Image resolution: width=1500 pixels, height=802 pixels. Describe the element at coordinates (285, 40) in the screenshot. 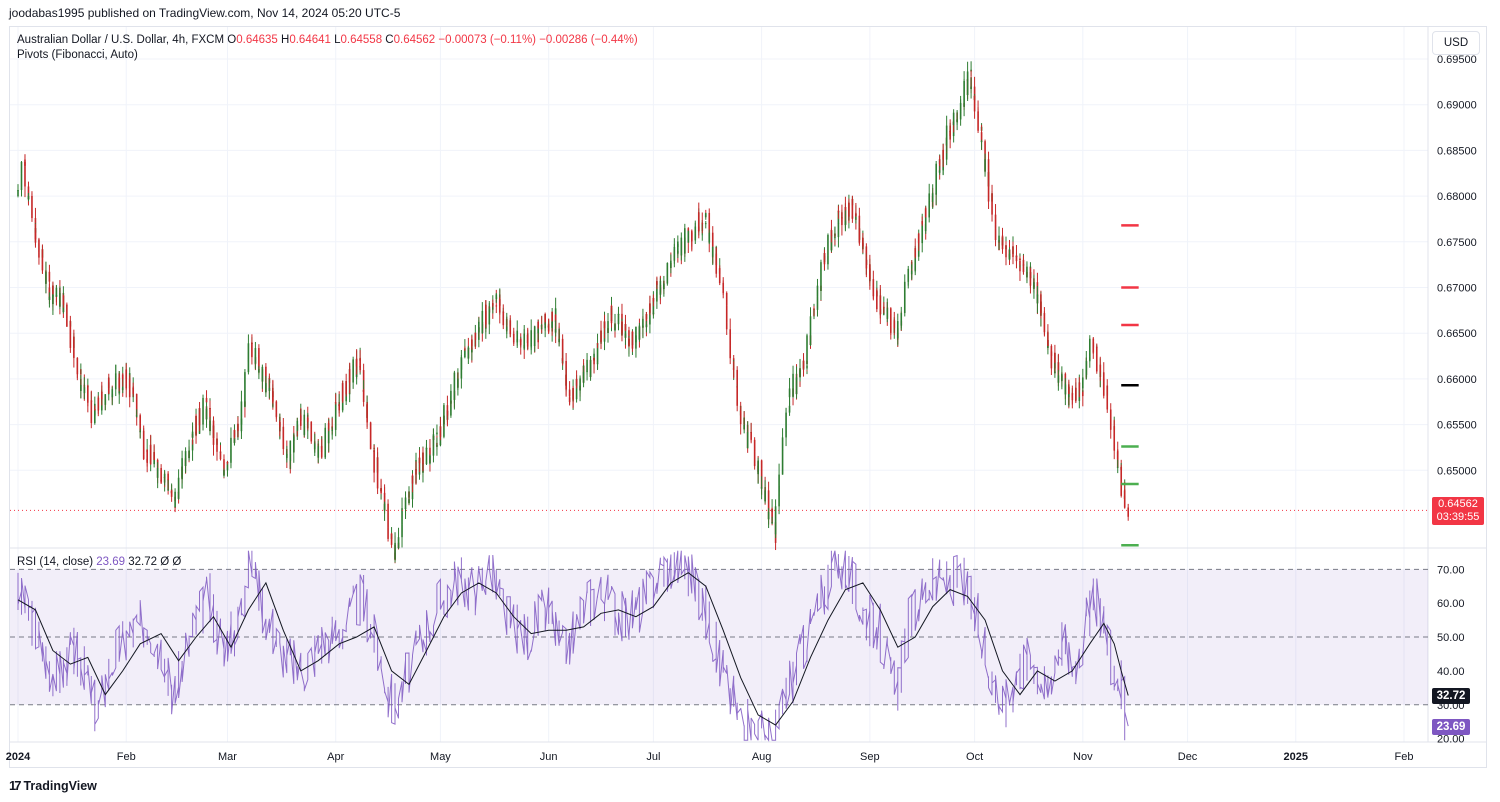

I see `high-label: H` at that location.